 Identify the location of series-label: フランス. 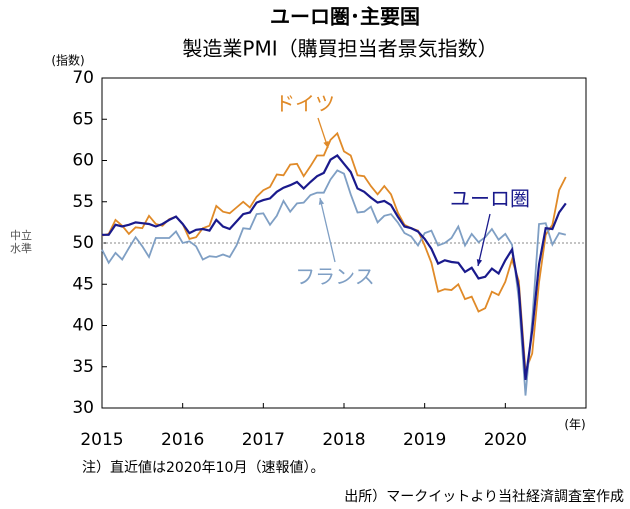
(335, 277).